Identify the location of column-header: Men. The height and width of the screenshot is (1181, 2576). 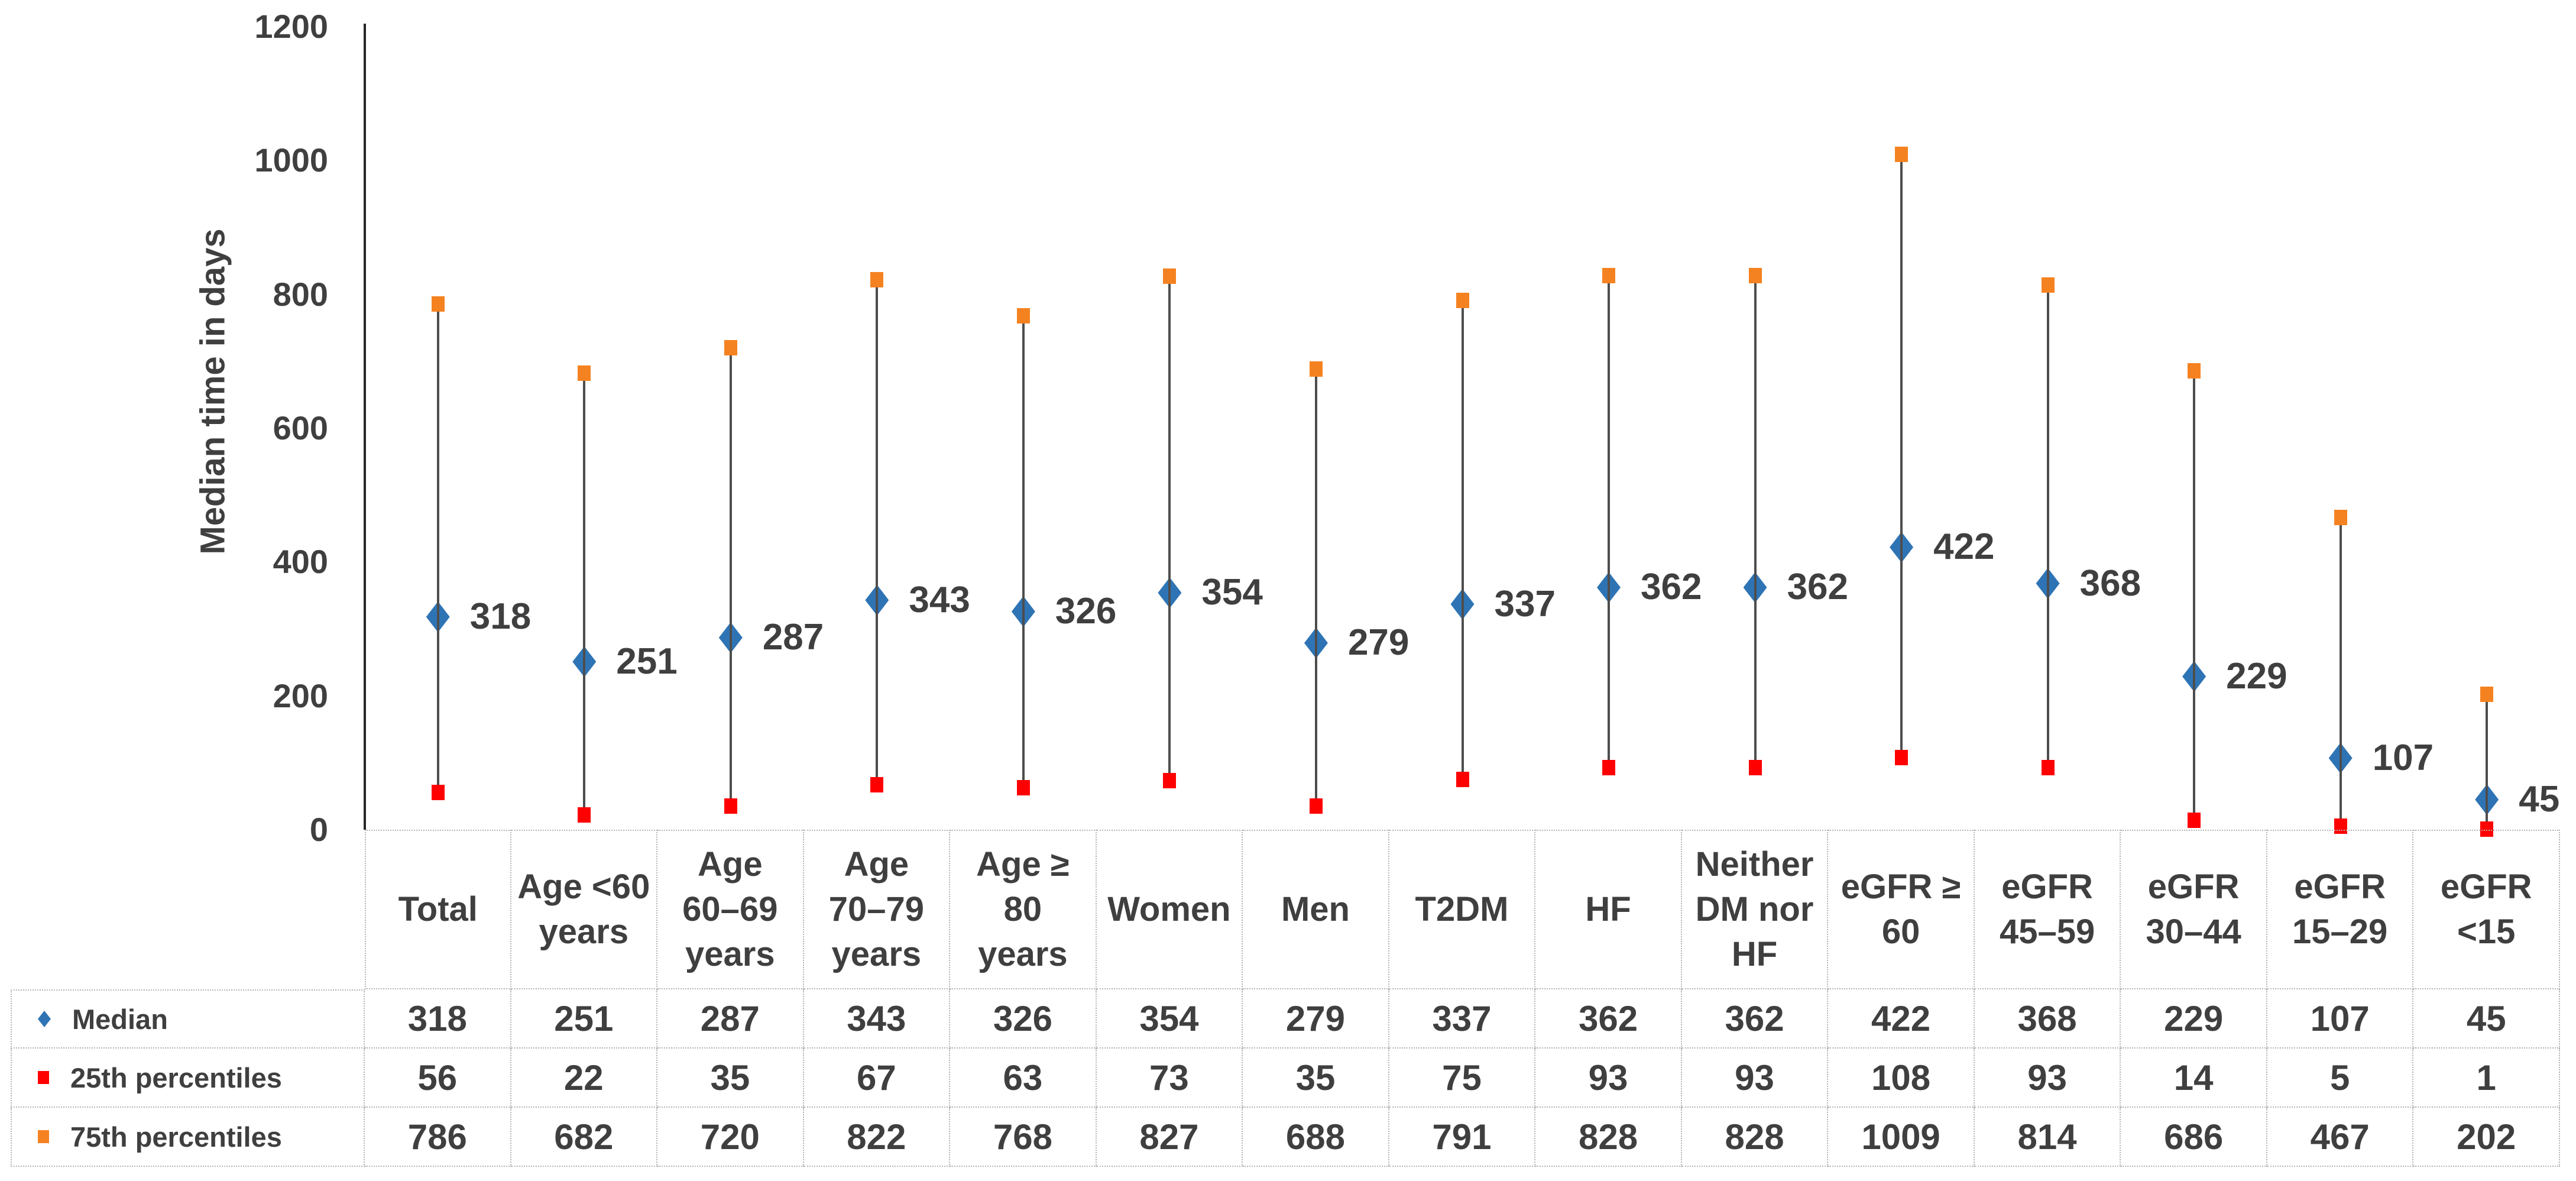
(1316, 909).